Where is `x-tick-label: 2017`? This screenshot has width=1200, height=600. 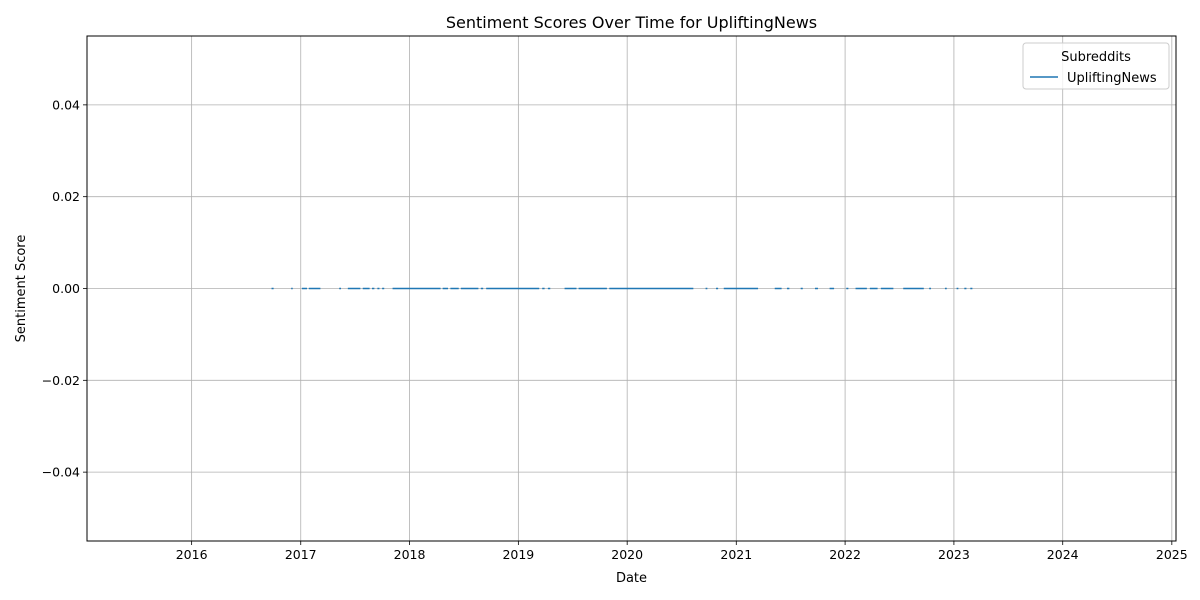 x-tick-label: 2017 is located at coordinates (301, 554).